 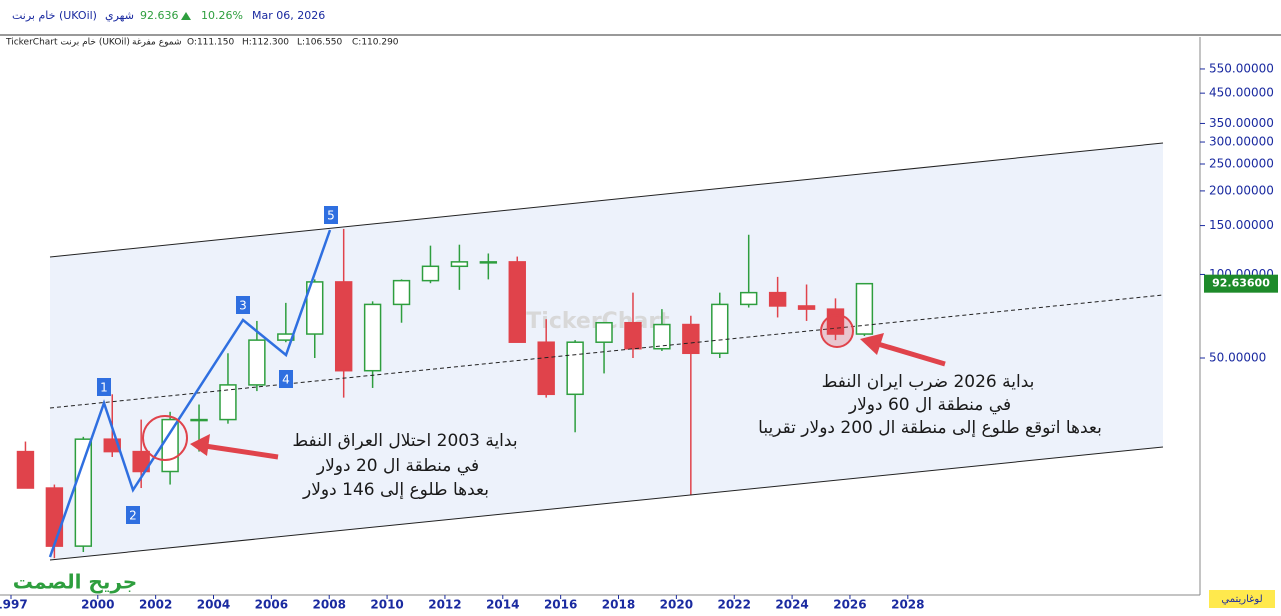 What do you see at coordinates (155, 605) in the screenshot?
I see `x-tick-label: 2002` at bounding box center [155, 605].